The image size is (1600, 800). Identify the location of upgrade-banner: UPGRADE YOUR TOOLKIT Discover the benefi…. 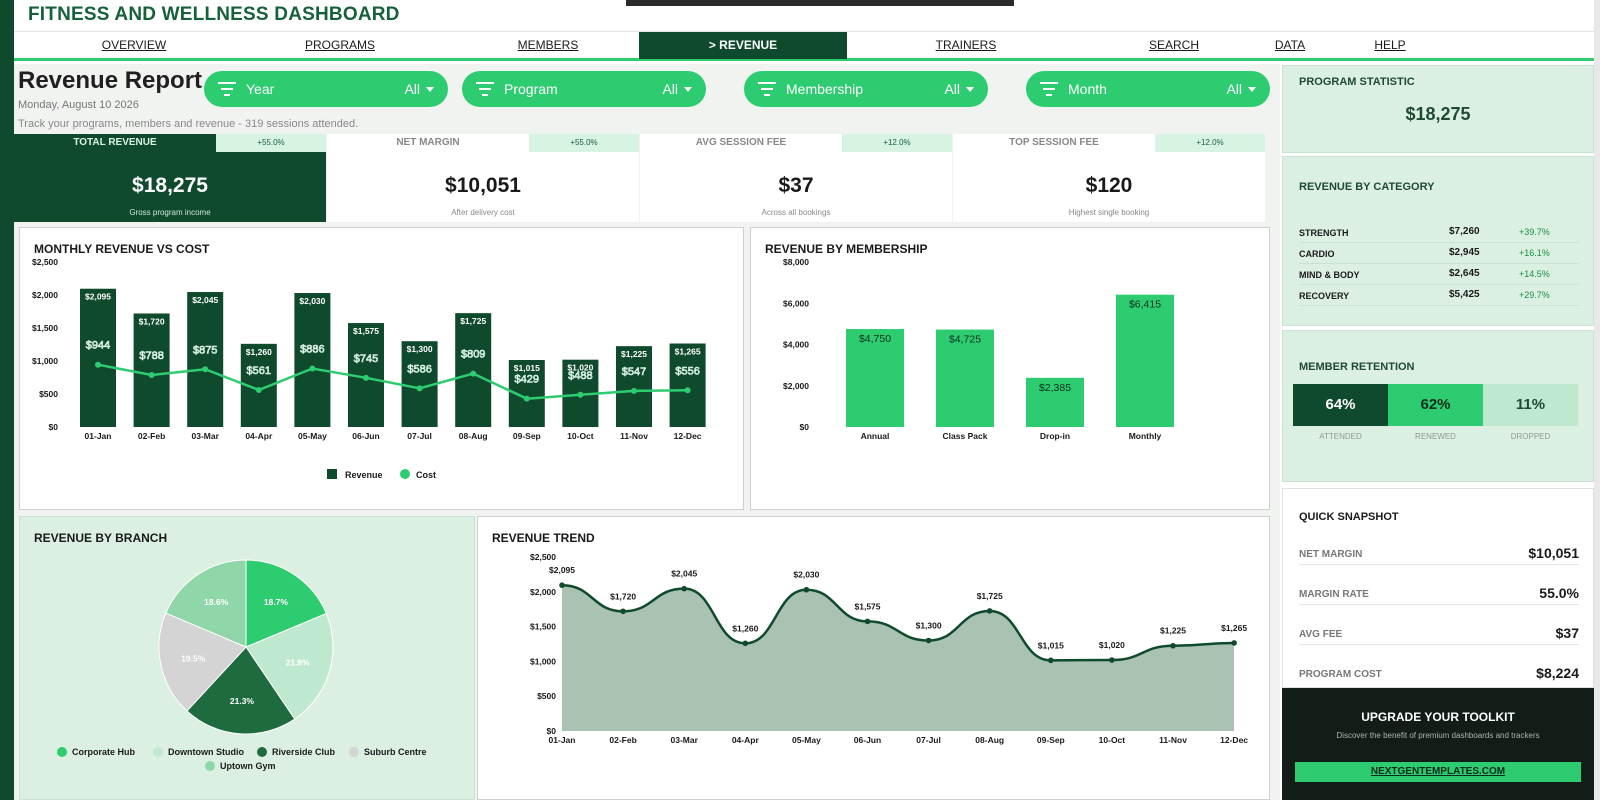
(1438, 744).